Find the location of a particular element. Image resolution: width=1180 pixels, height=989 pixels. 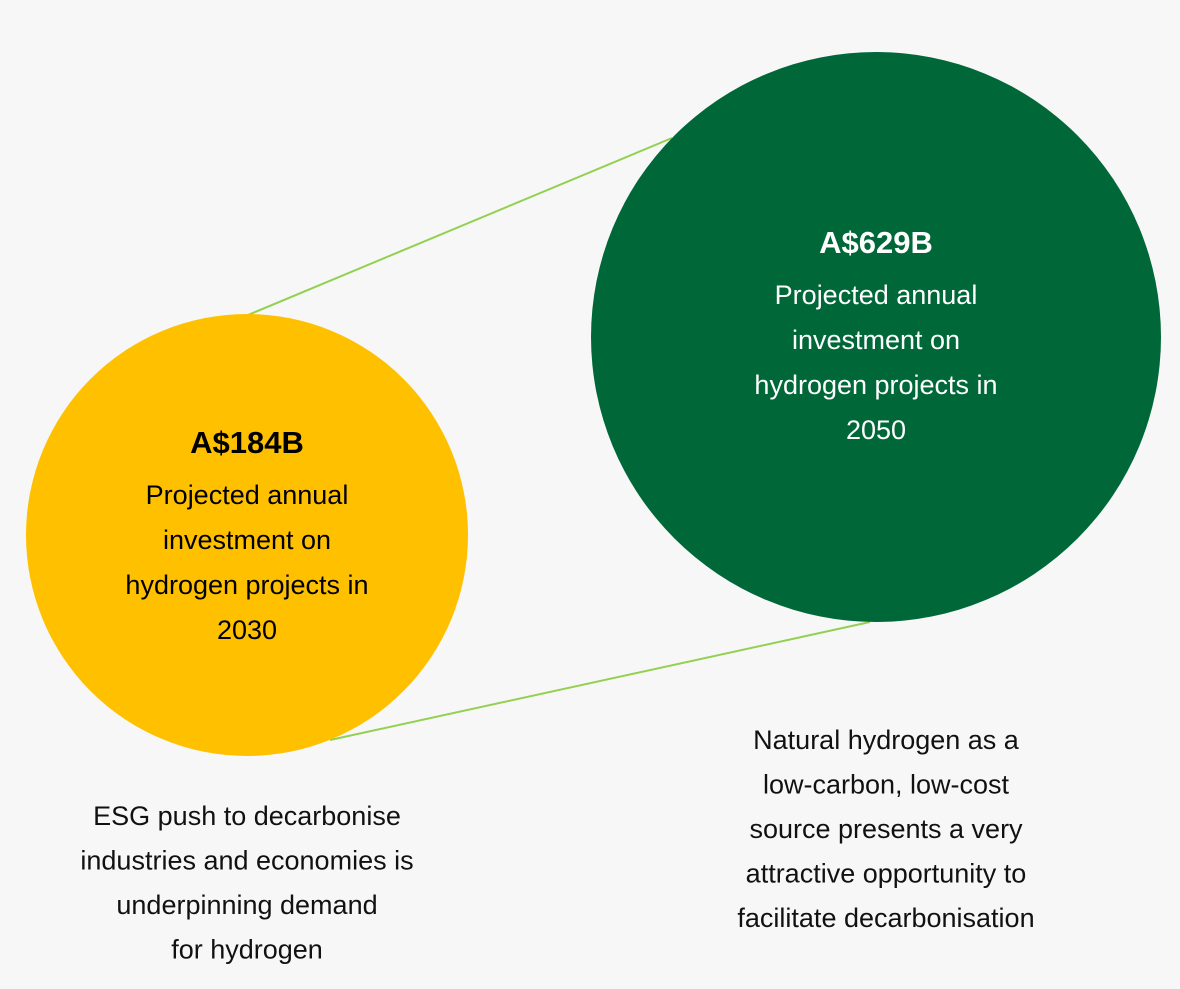

caption-text: ESG push to decarbonise is located at coordinates (247, 816).